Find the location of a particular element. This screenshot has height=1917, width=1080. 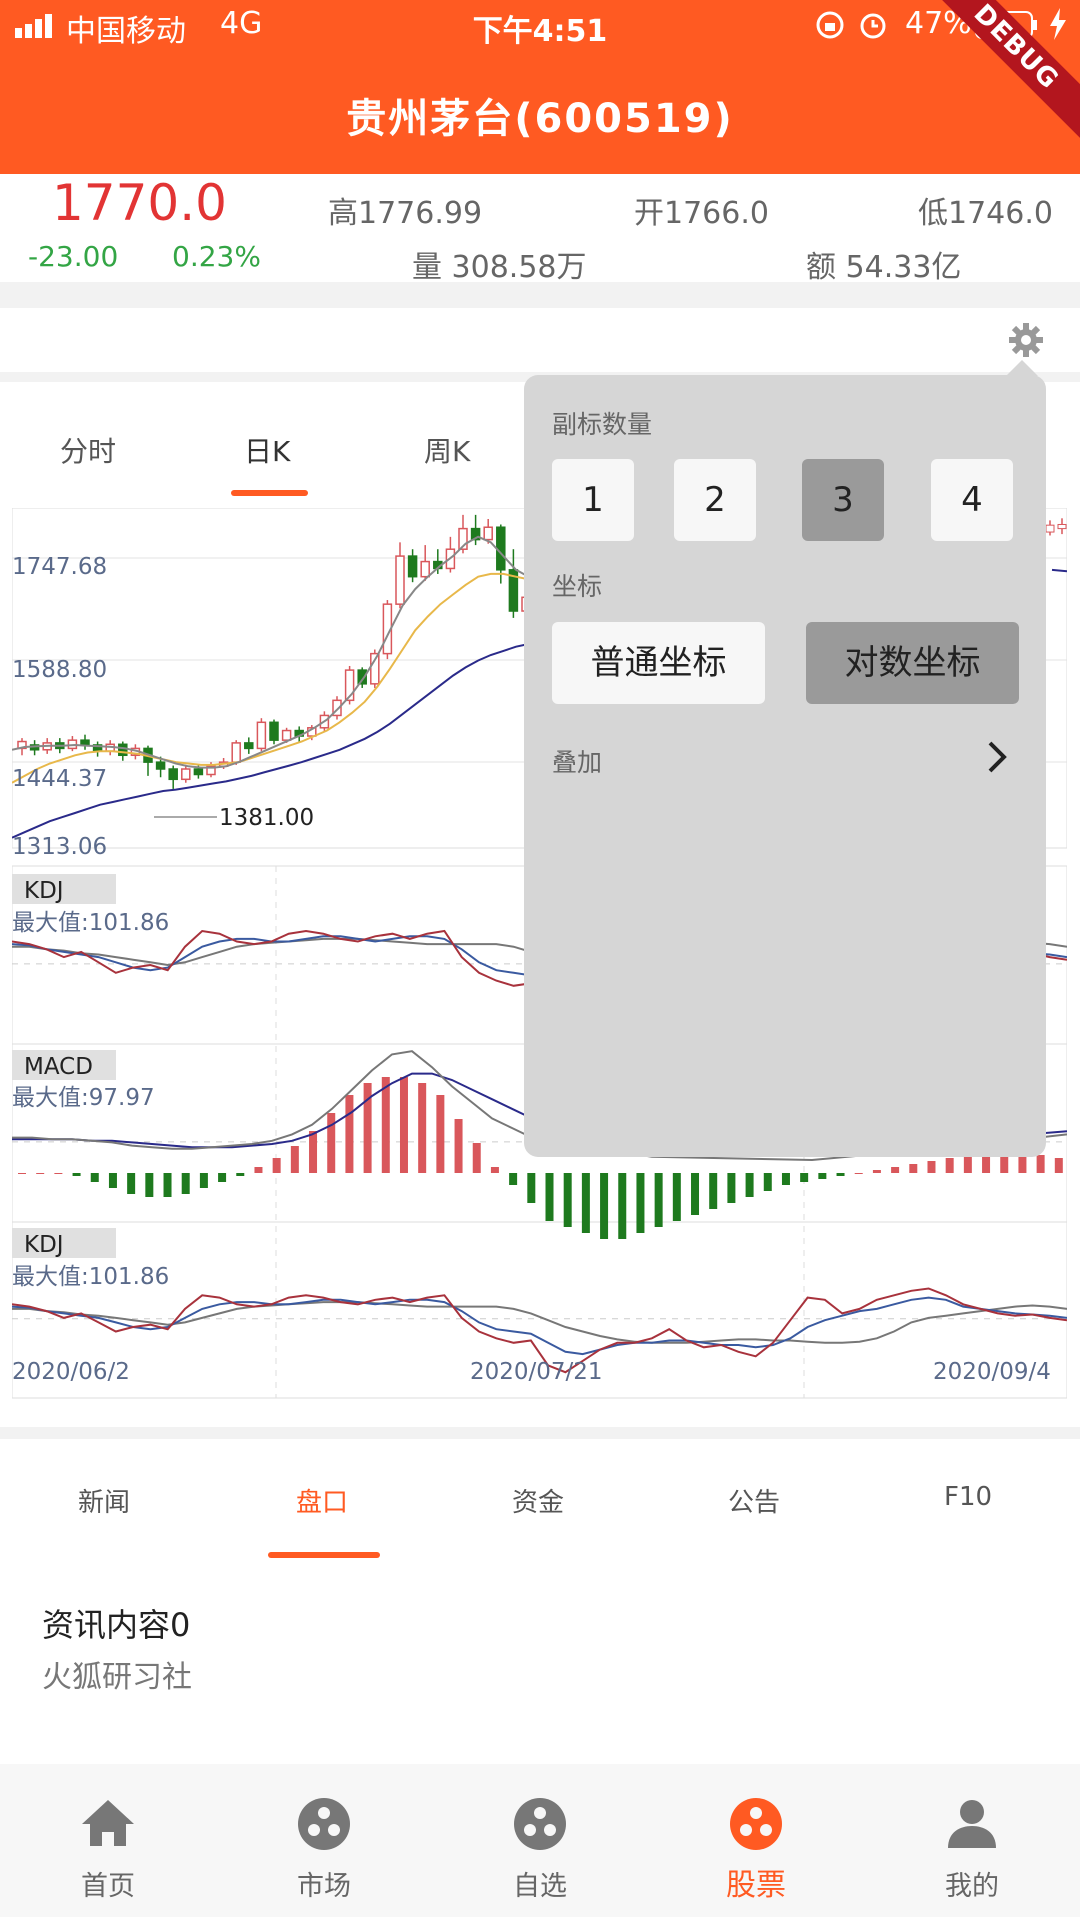

coord-normal-button: 普通坐标 is located at coordinates (658, 663).